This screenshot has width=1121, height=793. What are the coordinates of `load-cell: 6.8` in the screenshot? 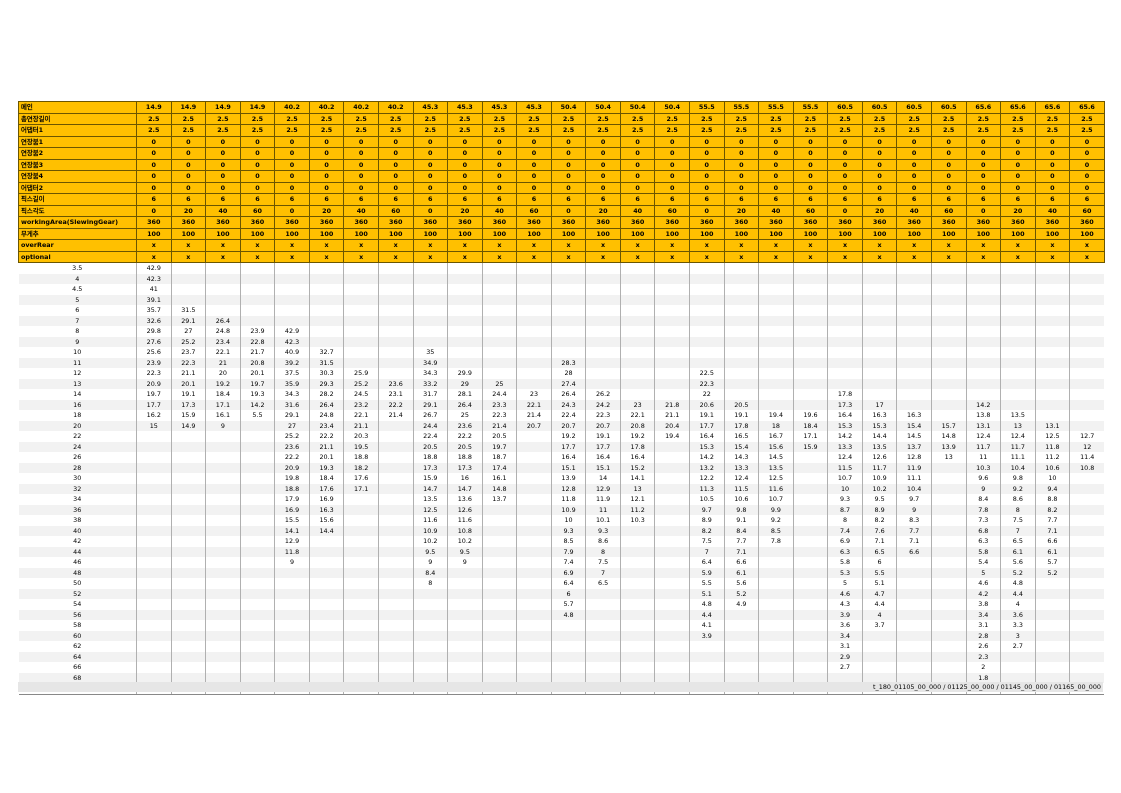 It's located at (983, 530).